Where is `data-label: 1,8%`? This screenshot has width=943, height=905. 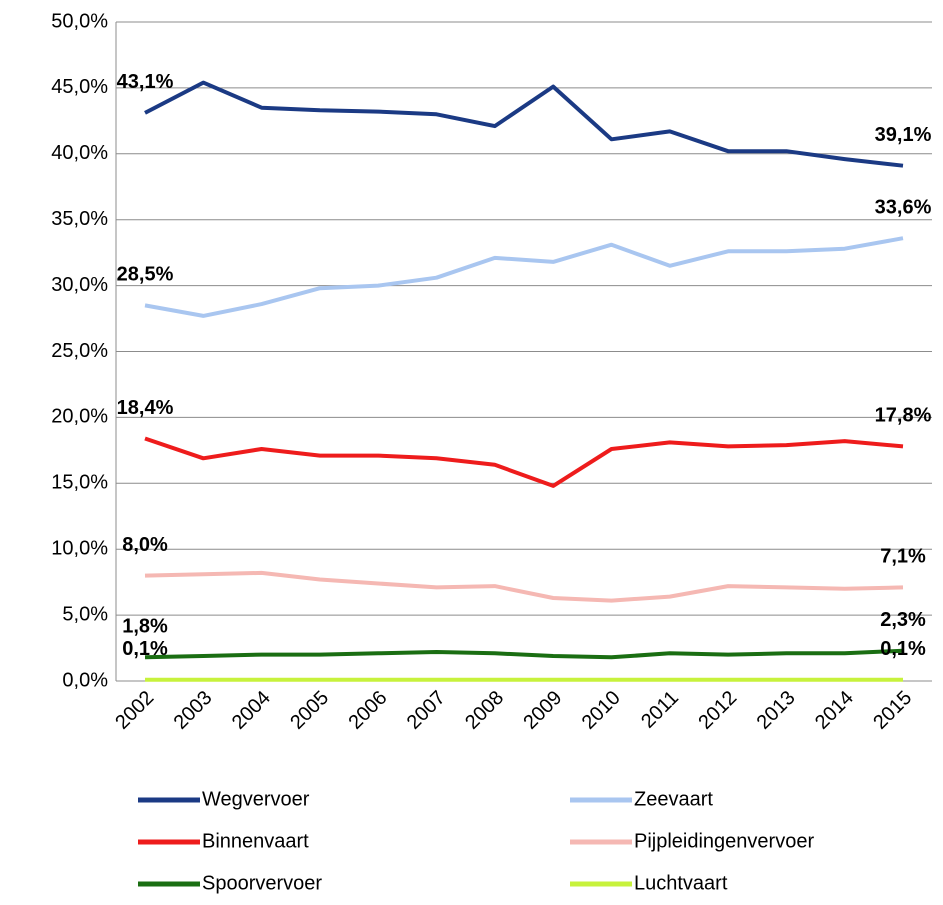
data-label: 1,8% is located at coordinates (145, 627).